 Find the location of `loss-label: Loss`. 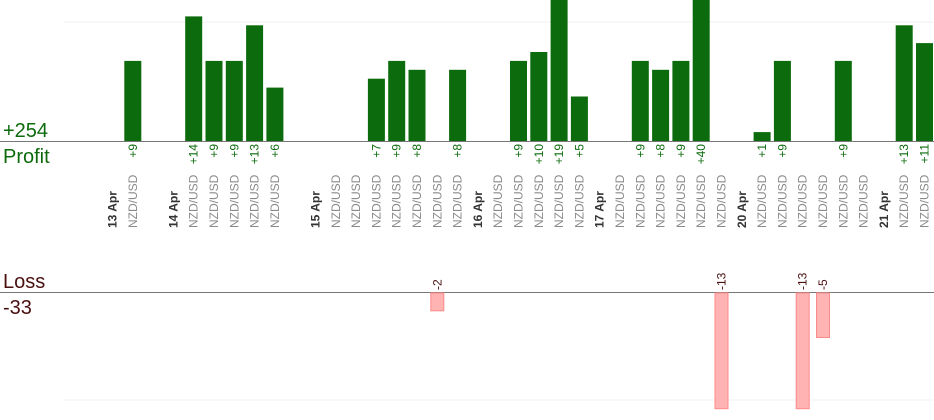

loss-label: Loss is located at coordinates (24, 282).